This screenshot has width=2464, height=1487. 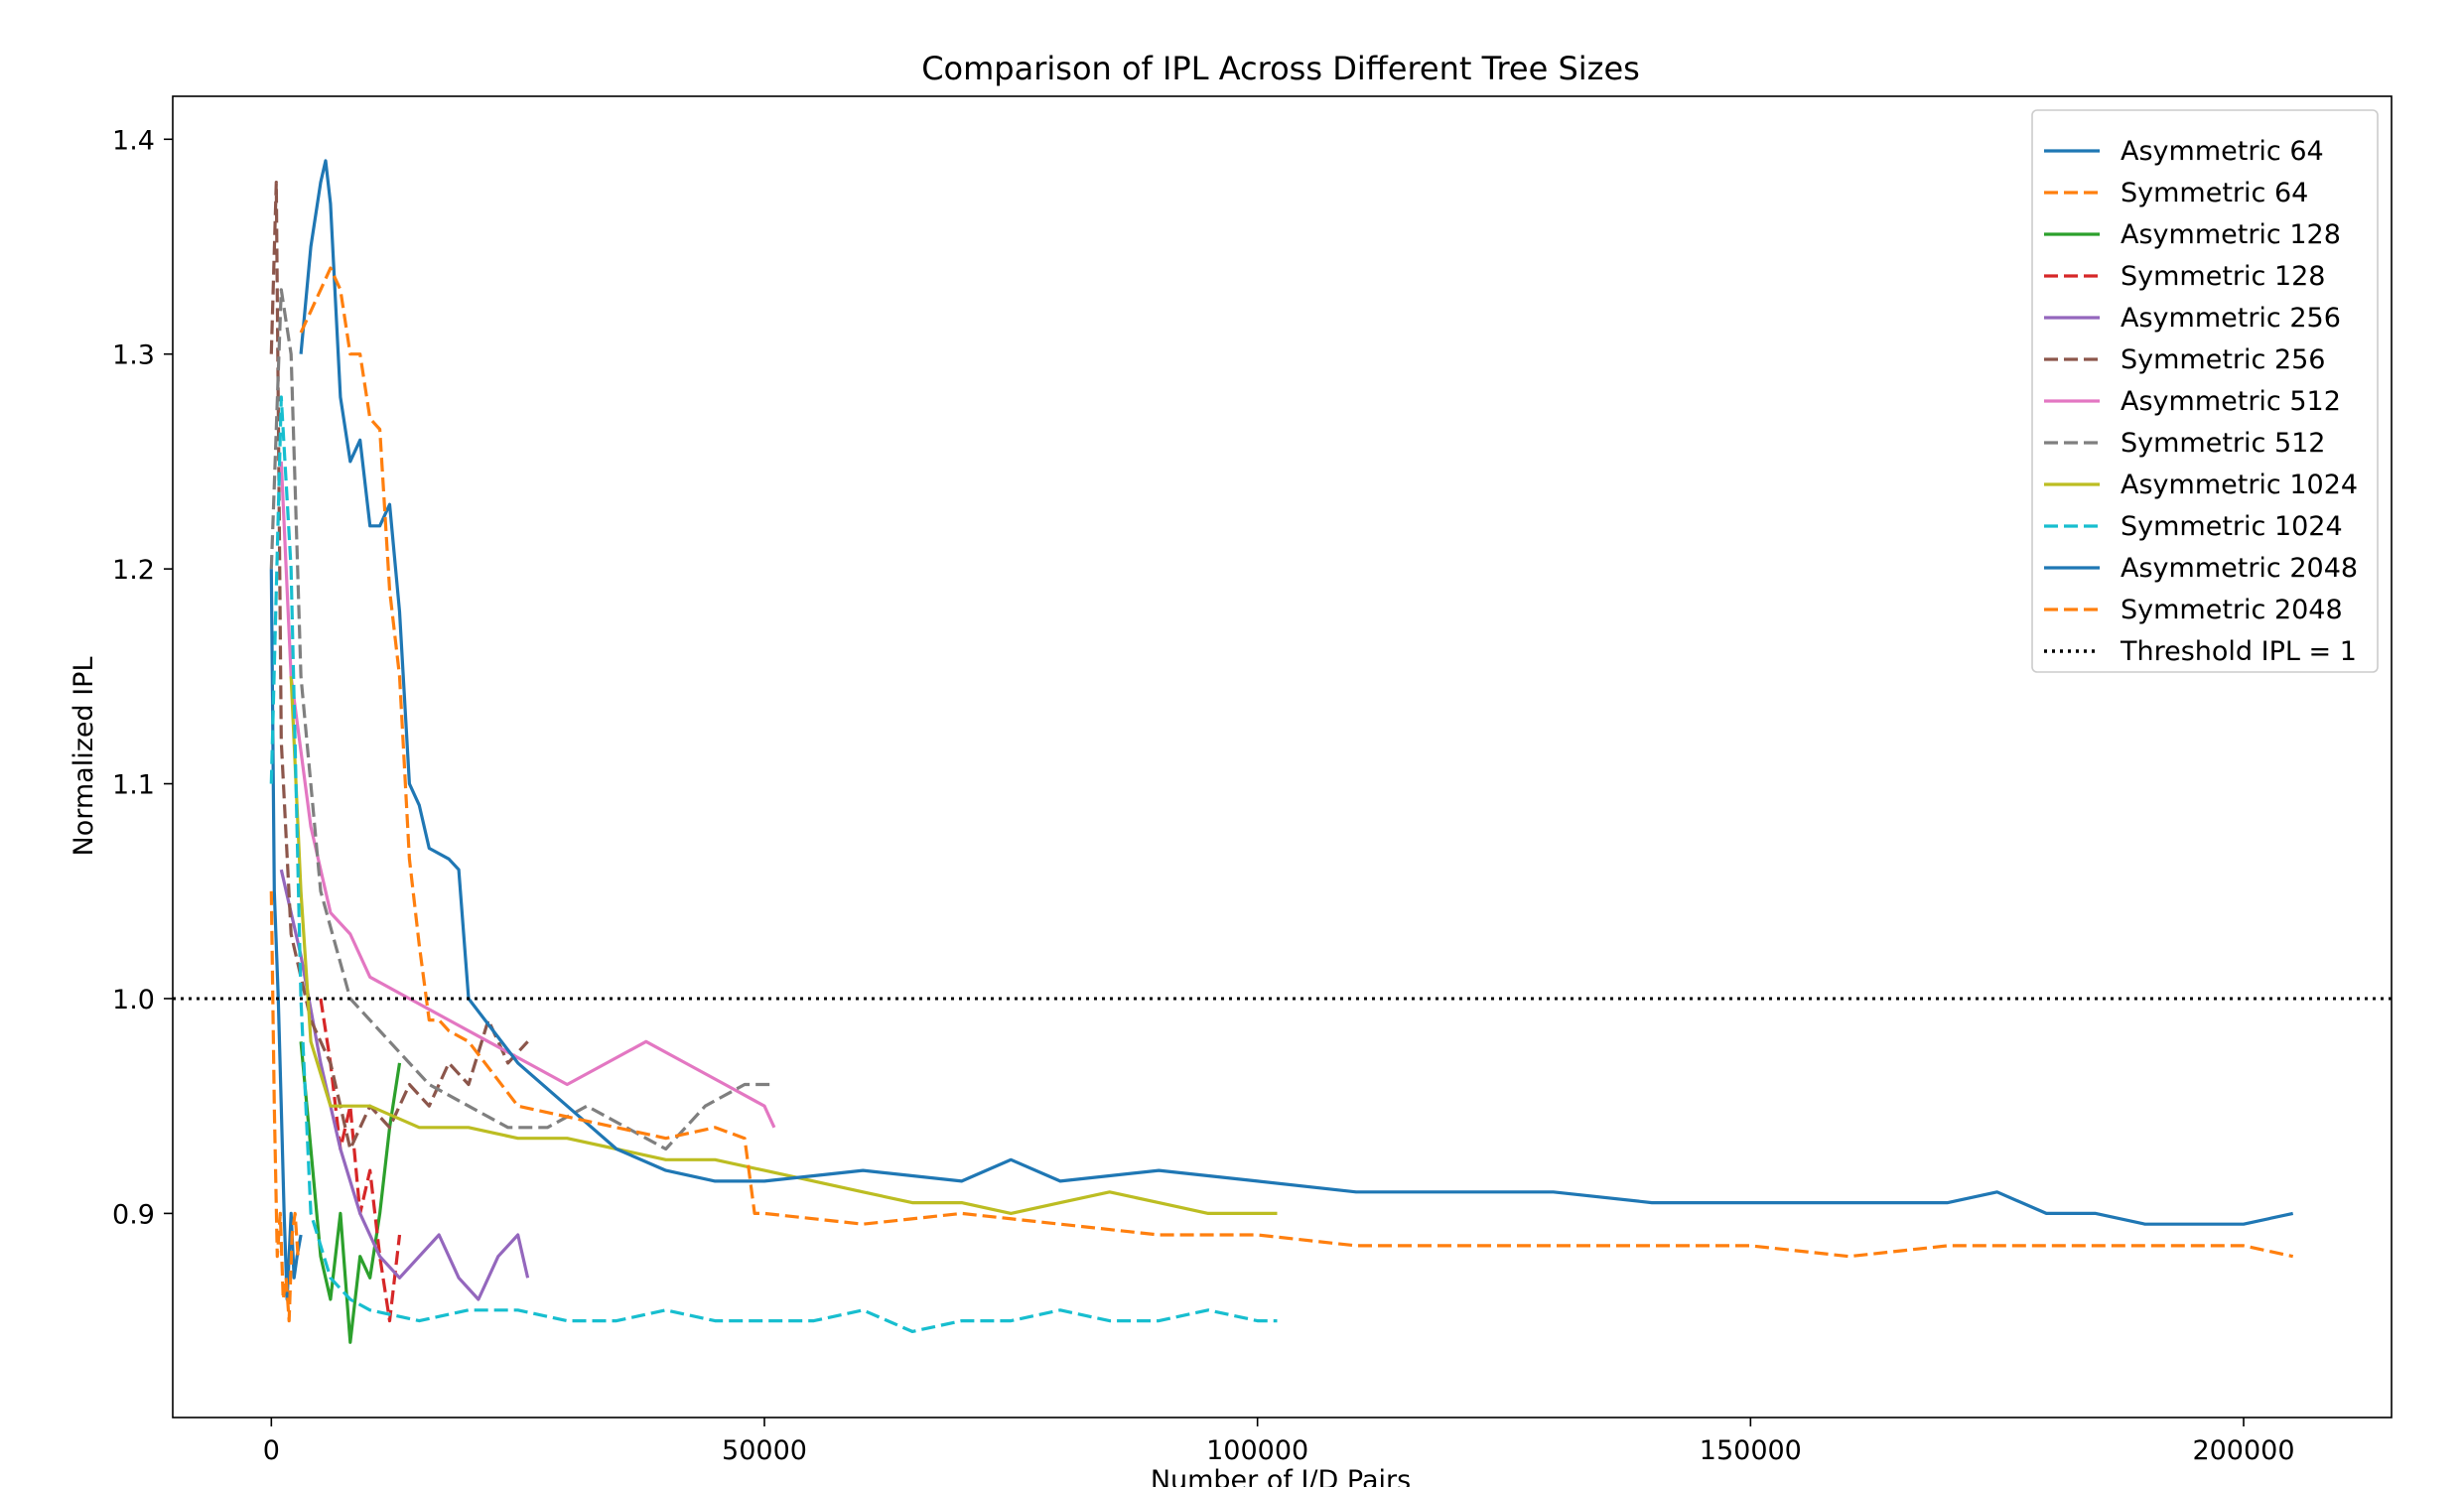 What do you see at coordinates (133, 355) in the screenshot?
I see `y-tick-label: 1.3` at bounding box center [133, 355].